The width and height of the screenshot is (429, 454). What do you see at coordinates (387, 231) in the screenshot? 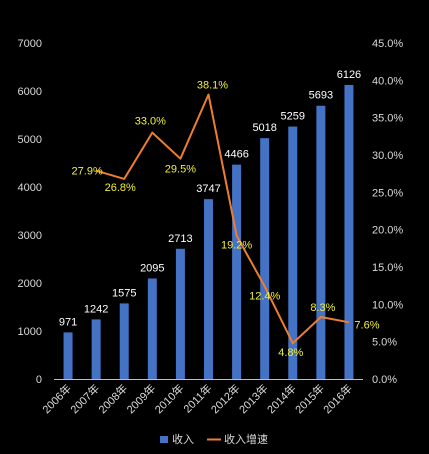
I see `right-y-tick-label: 20.0%` at bounding box center [387, 231].